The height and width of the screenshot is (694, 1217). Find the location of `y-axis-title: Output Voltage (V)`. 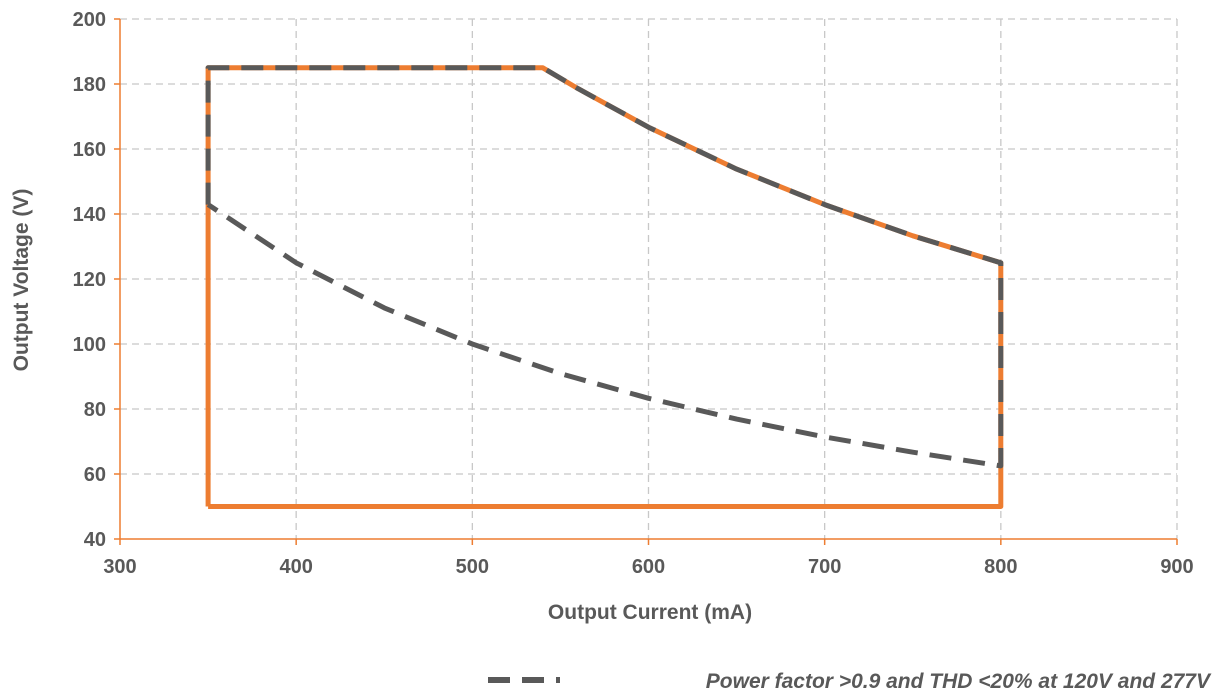

y-axis-title: Output Voltage (V) is located at coordinates (21, 280).